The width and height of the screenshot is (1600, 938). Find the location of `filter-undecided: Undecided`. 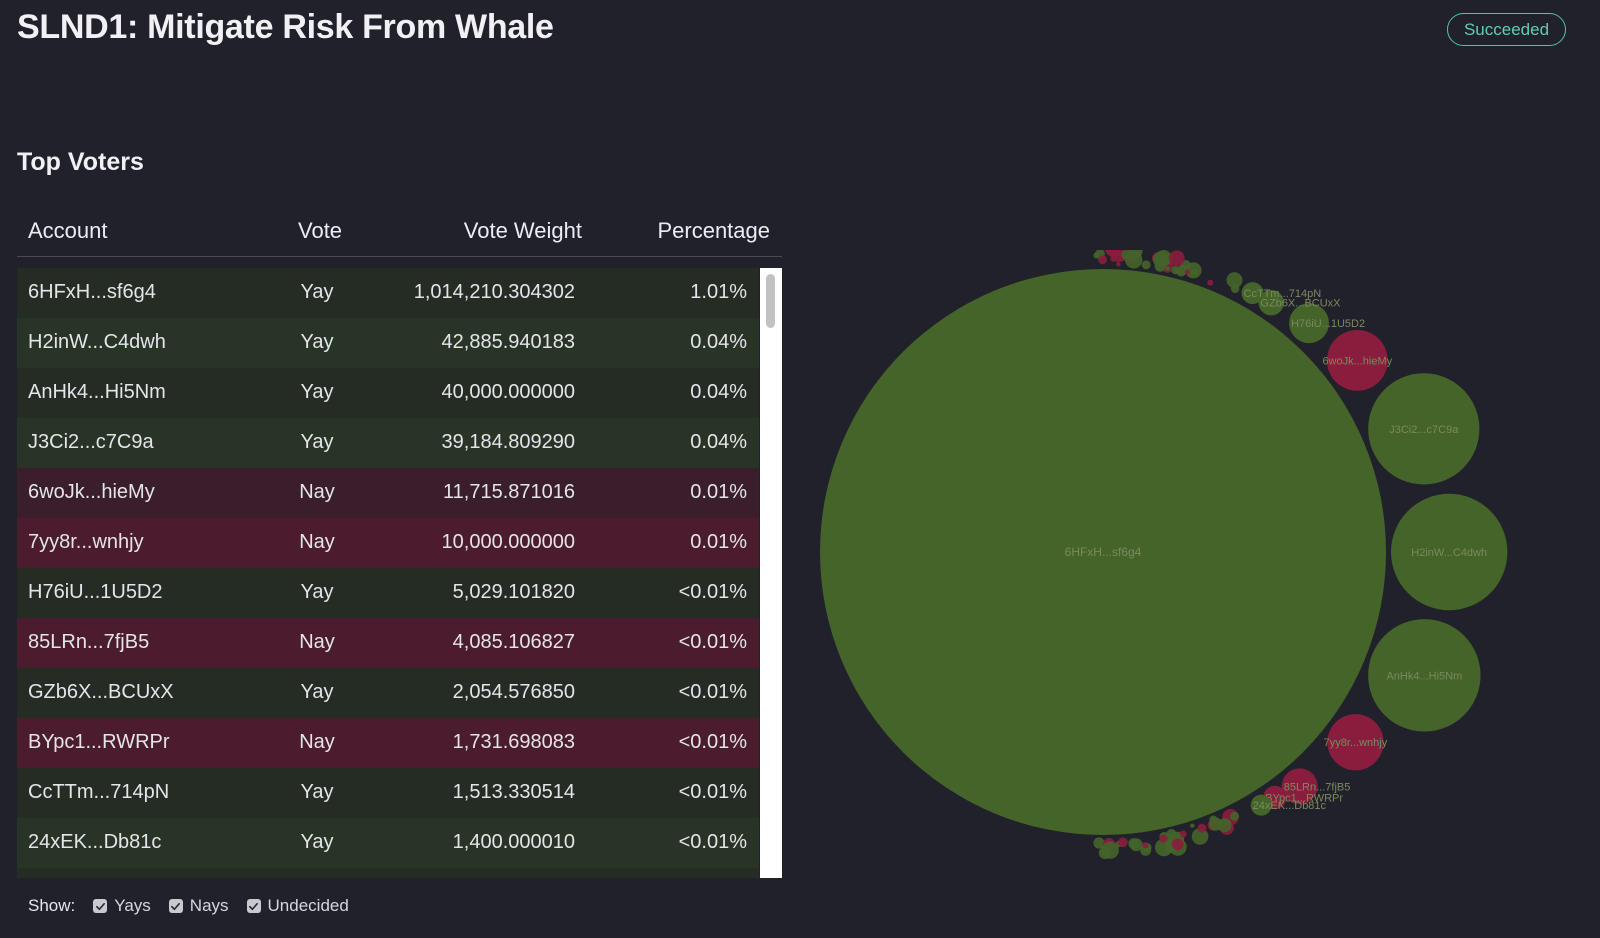

filter-undecided: Undecided is located at coordinates (297, 906).